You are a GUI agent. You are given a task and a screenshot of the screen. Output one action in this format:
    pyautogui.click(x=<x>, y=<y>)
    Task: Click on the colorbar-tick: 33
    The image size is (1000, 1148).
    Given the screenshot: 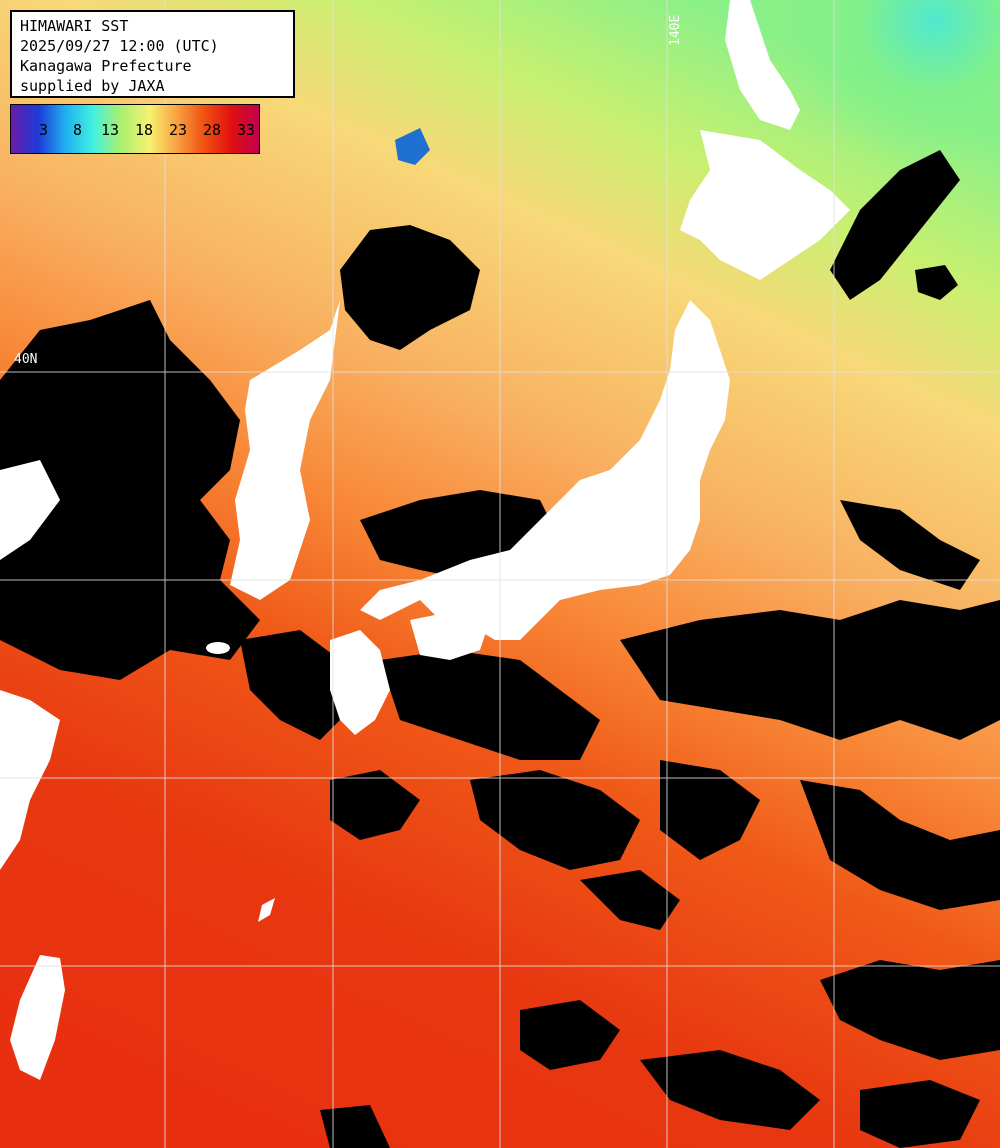 What is the action you would take?
    pyautogui.click(x=246, y=130)
    